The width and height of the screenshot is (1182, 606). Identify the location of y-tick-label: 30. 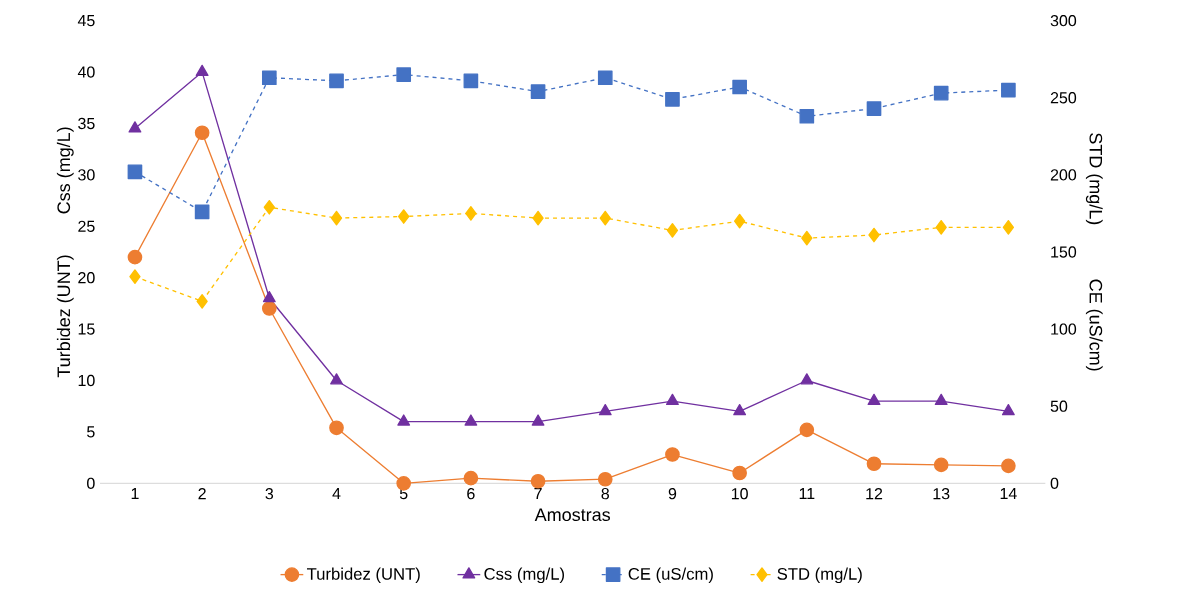
(86, 175).